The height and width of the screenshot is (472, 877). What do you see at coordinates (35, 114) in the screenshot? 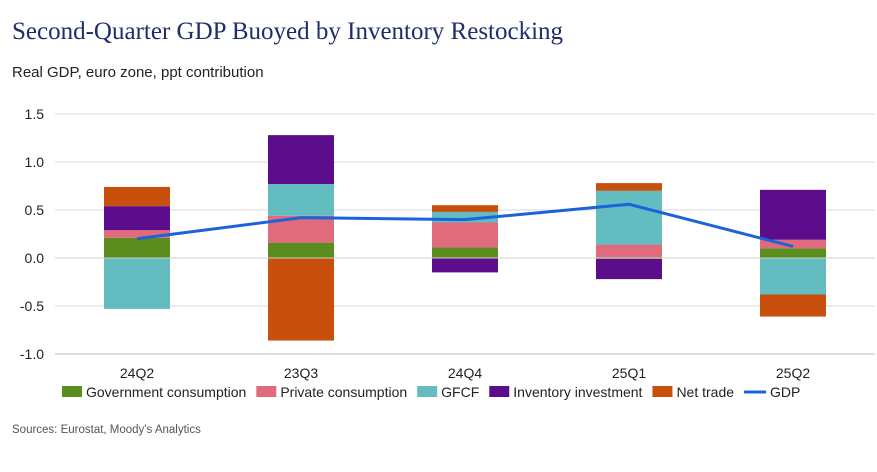
I see `y-tick-label: 1.5` at bounding box center [35, 114].